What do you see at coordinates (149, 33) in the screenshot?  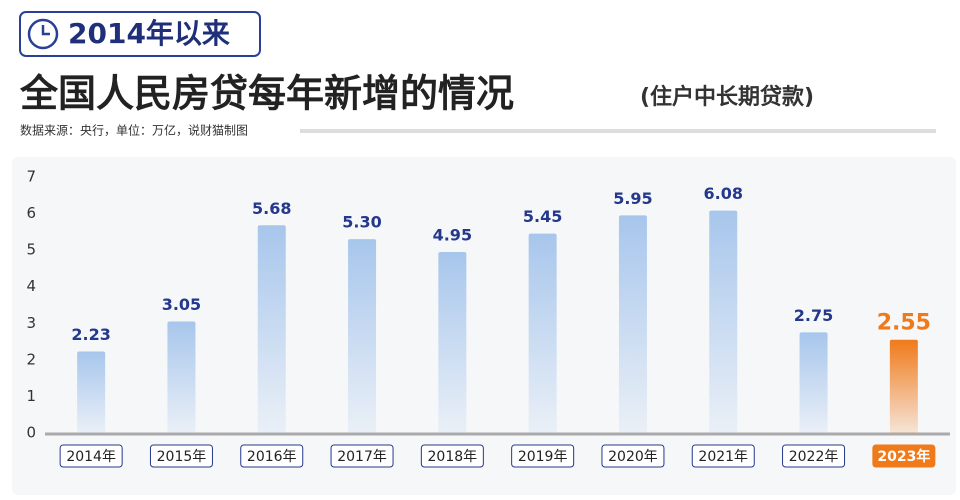 I see `badge: 2014年以来` at bounding box center [149, 33].